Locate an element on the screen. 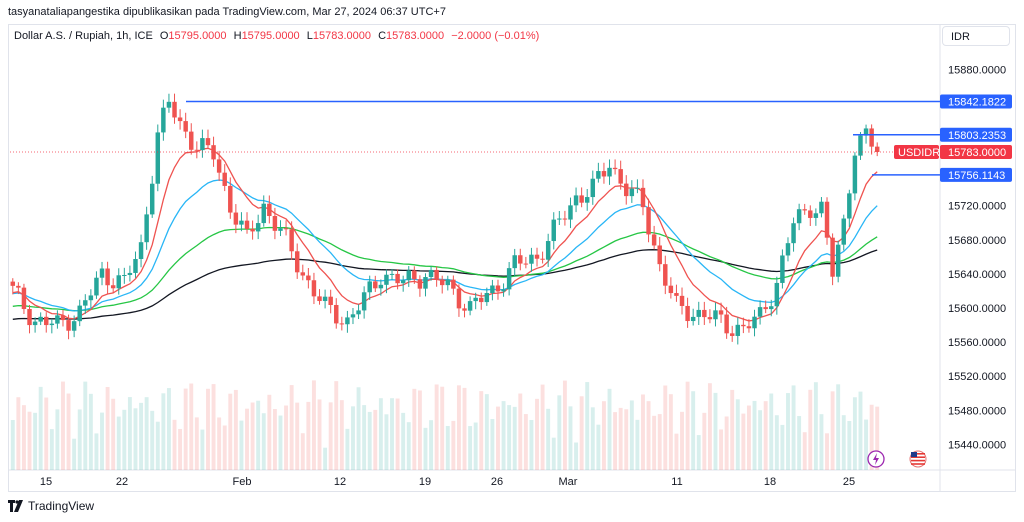  x-tick-label: 26 is located at coordinates (497, 482).